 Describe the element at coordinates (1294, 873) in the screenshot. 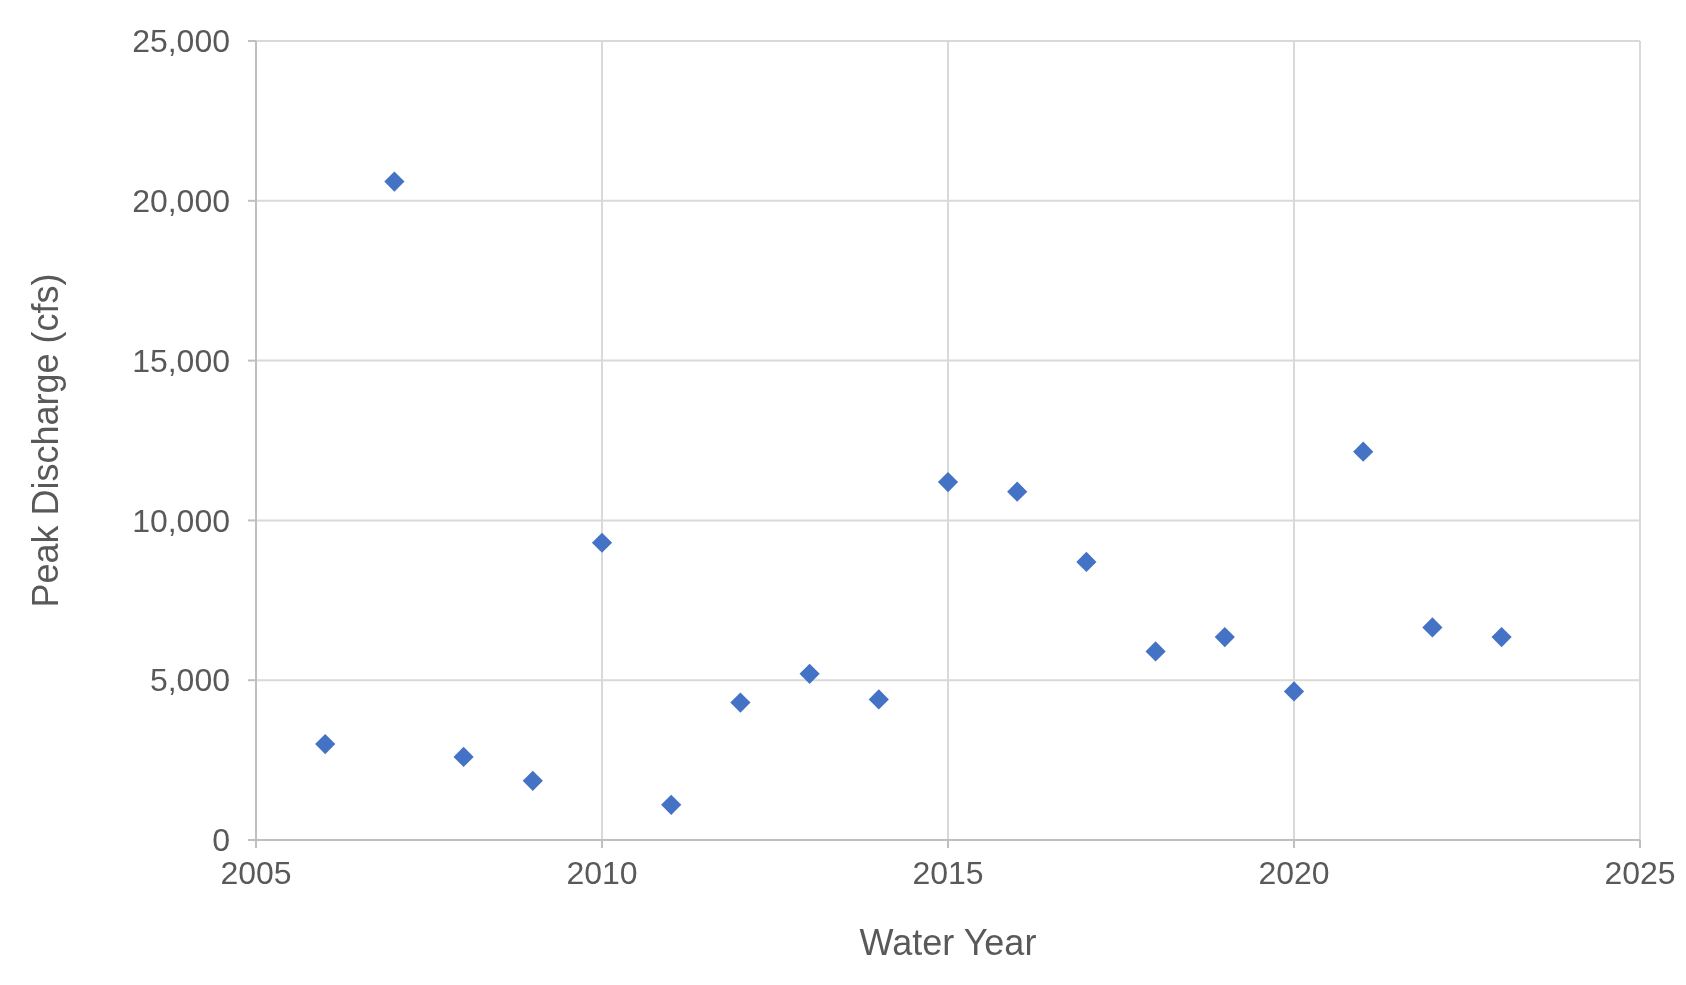

I see `x-tick-label: 2020` at that location.